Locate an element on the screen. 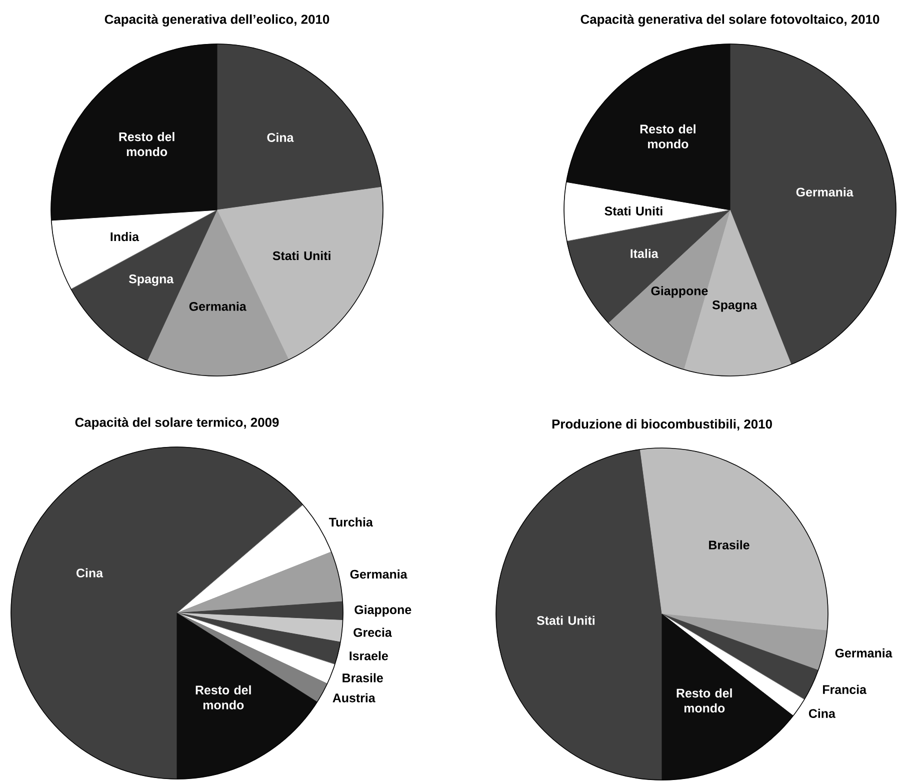 Image resolution: width=917 pixels, height=783 pixels. chart-title: Capacità generativa dell’eolico, 2010 is located at coordinates (217, 20).